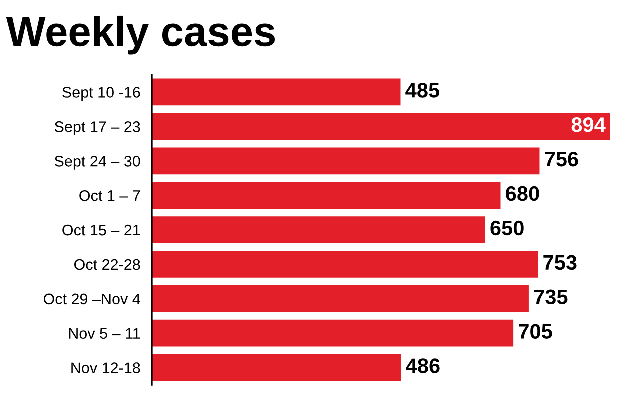 This screenshot has width=640, height=399. Describe the element at coordinates (110, 196) in the screenshot. I see `y-tick-label: Oct 1 – 7` at that location.